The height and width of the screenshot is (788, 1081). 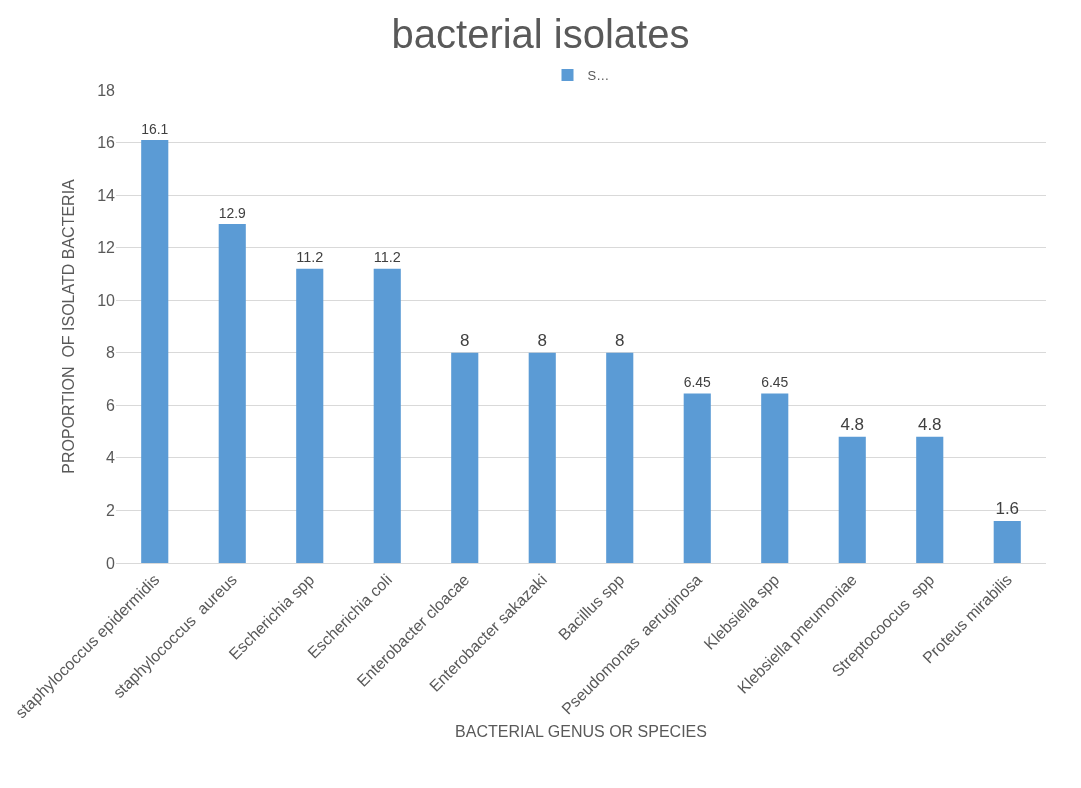 I want to click on y-tick-label: 16, so click(x=106, y=143).